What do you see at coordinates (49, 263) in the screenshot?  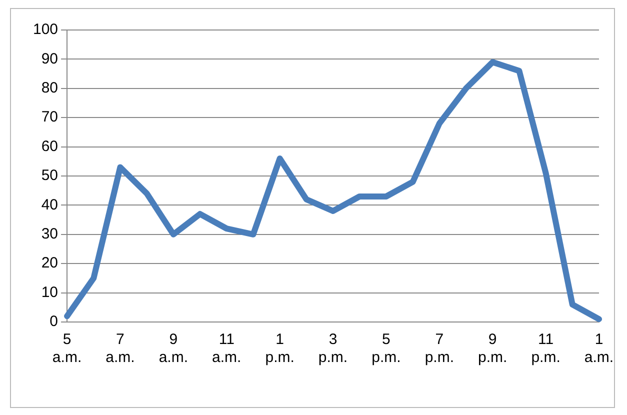 I see `y-tick-label: 20` at bounding box center [49, 263].